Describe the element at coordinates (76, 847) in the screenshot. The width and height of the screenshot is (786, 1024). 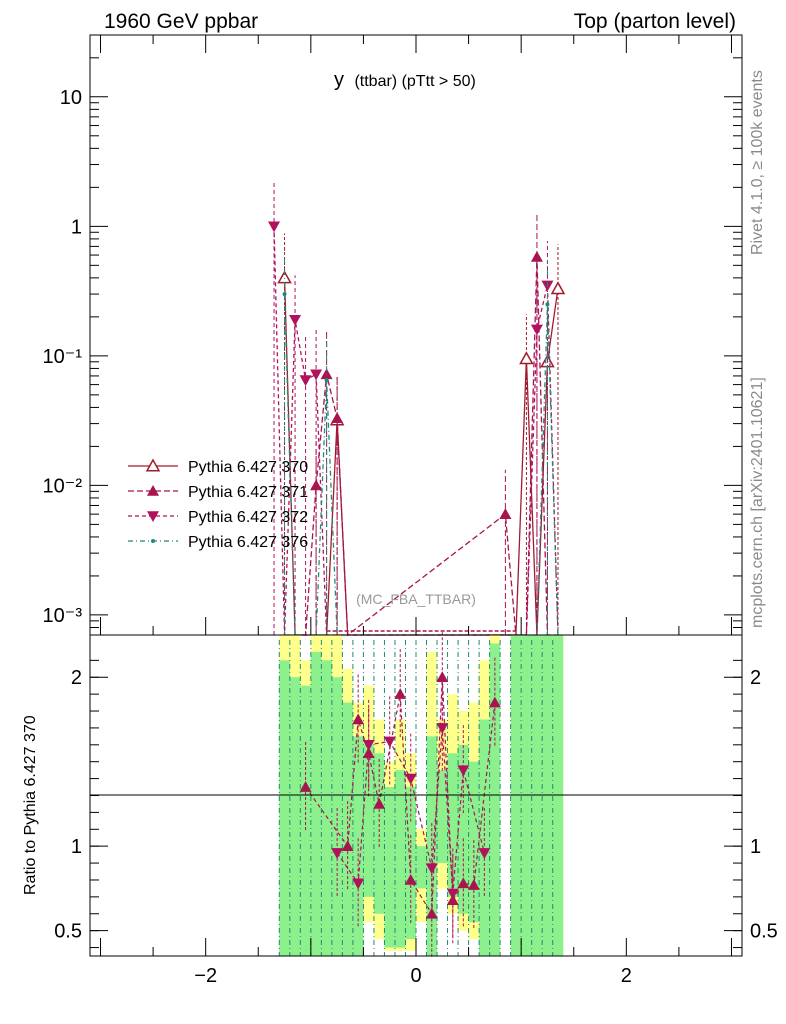
I see `ratio-y-tick-label: 1` at that location.